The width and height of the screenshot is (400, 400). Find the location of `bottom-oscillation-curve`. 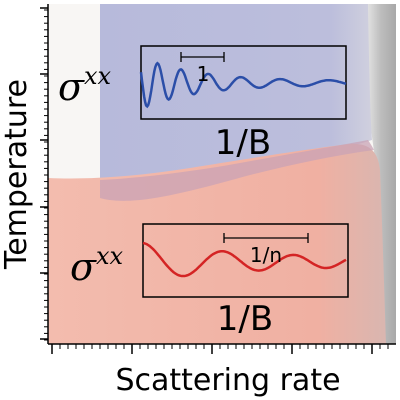

bottom-oscillation-curve is located at coordinates (244, 259).